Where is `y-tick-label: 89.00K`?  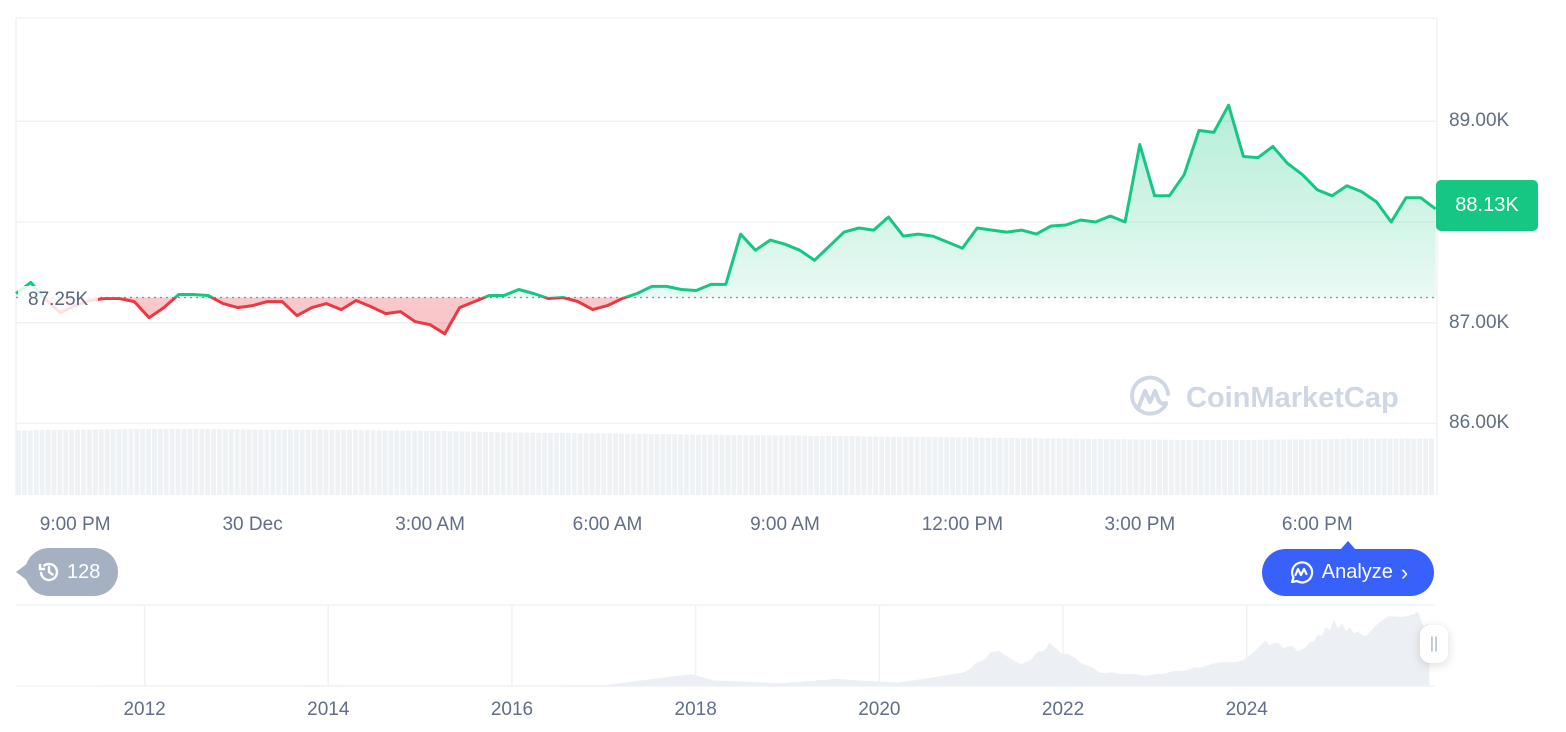 y-tick-label: 89.00K is located at coordinates (1479, 121).